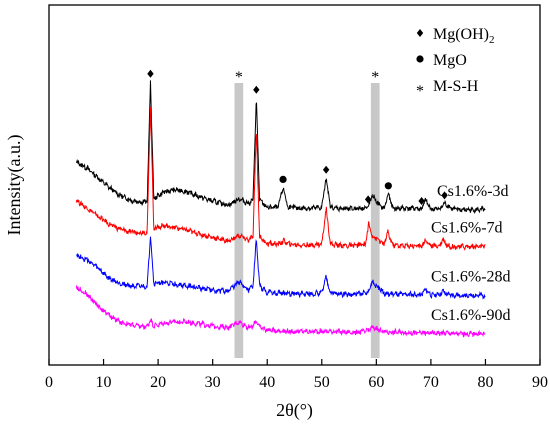  What do you see at coordinates (104, 382) in the screenshot?
I see `x-tick-label-10: 10` at bounding box center [104, 382].